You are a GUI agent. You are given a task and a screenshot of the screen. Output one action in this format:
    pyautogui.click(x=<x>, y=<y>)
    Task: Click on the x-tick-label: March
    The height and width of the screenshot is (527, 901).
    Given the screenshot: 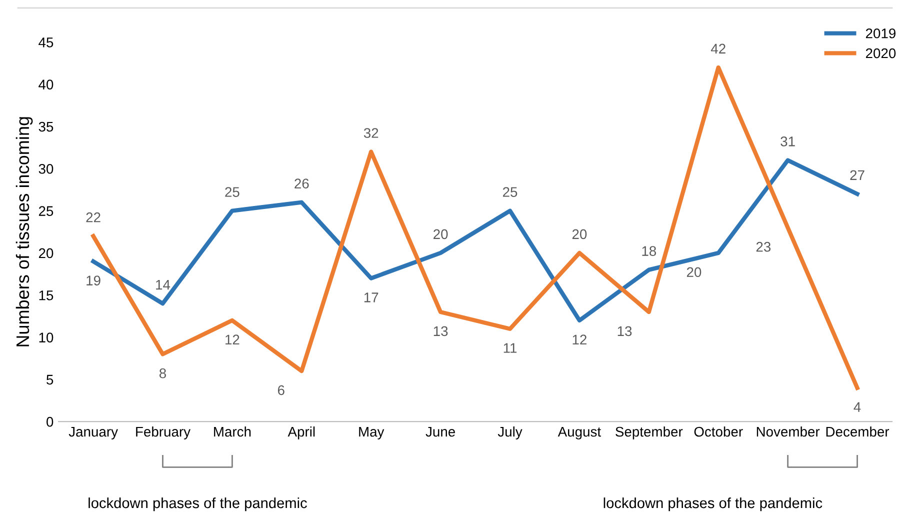 What is the action you would take?
    pyautogui.click(x=232, y=431)
    